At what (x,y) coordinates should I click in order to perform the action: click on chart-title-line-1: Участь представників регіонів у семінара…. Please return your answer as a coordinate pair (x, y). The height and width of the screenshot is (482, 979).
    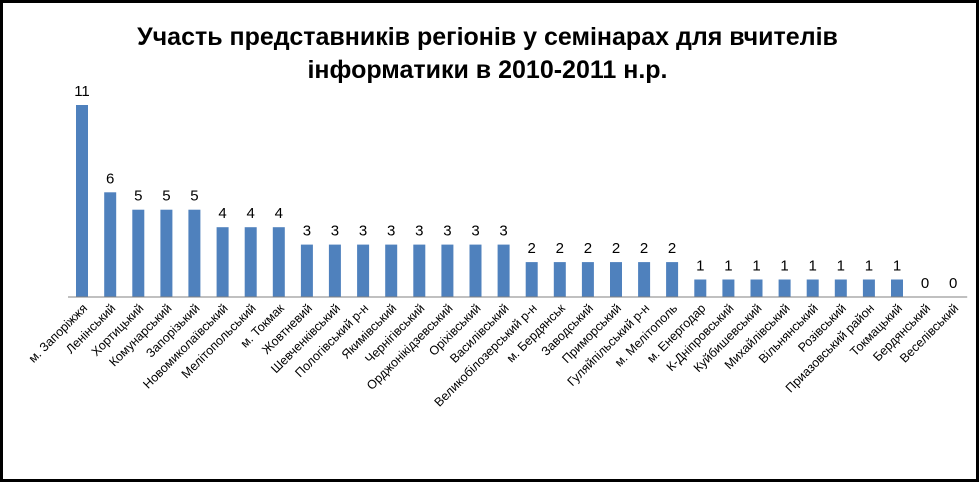
    Looking at the image, I should click on (487, 37).